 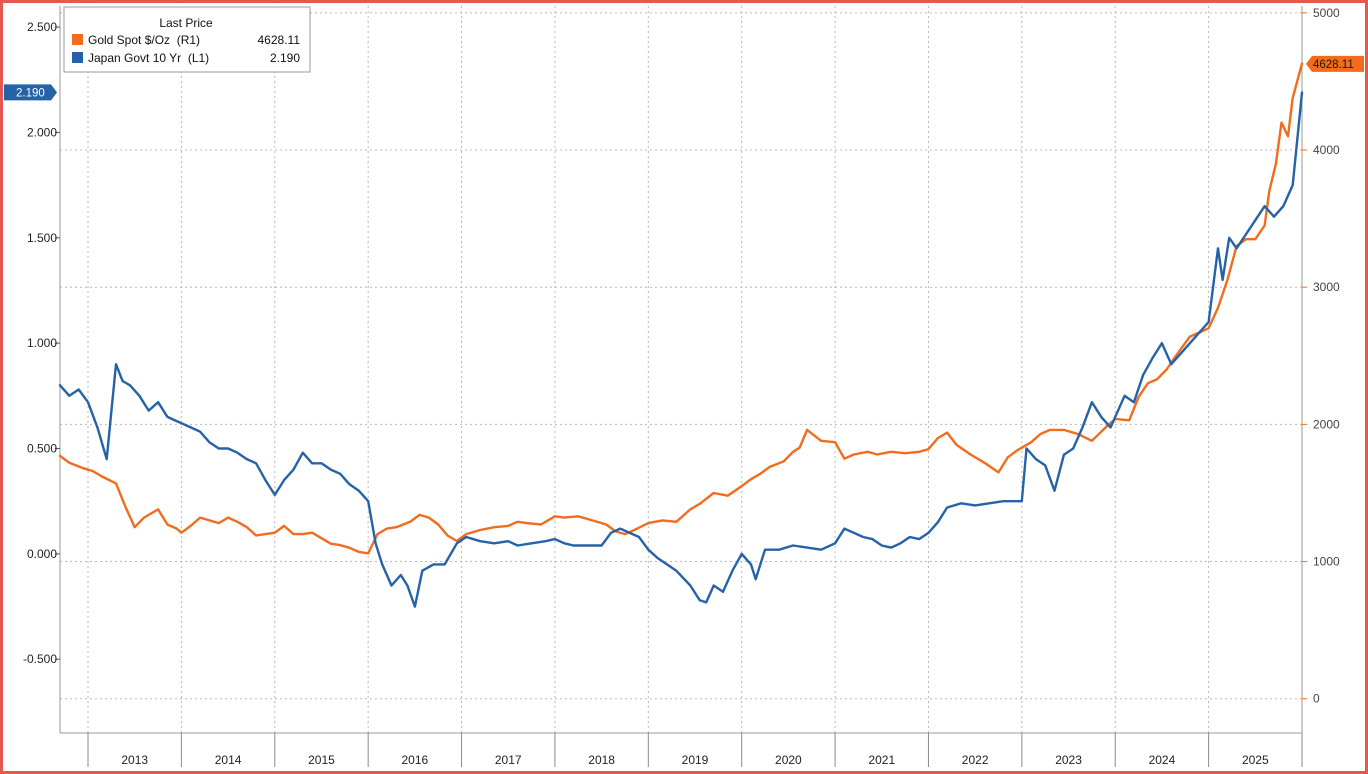 I want to click on x-axis-tick-label: 2016, so click(x=415, y=760).